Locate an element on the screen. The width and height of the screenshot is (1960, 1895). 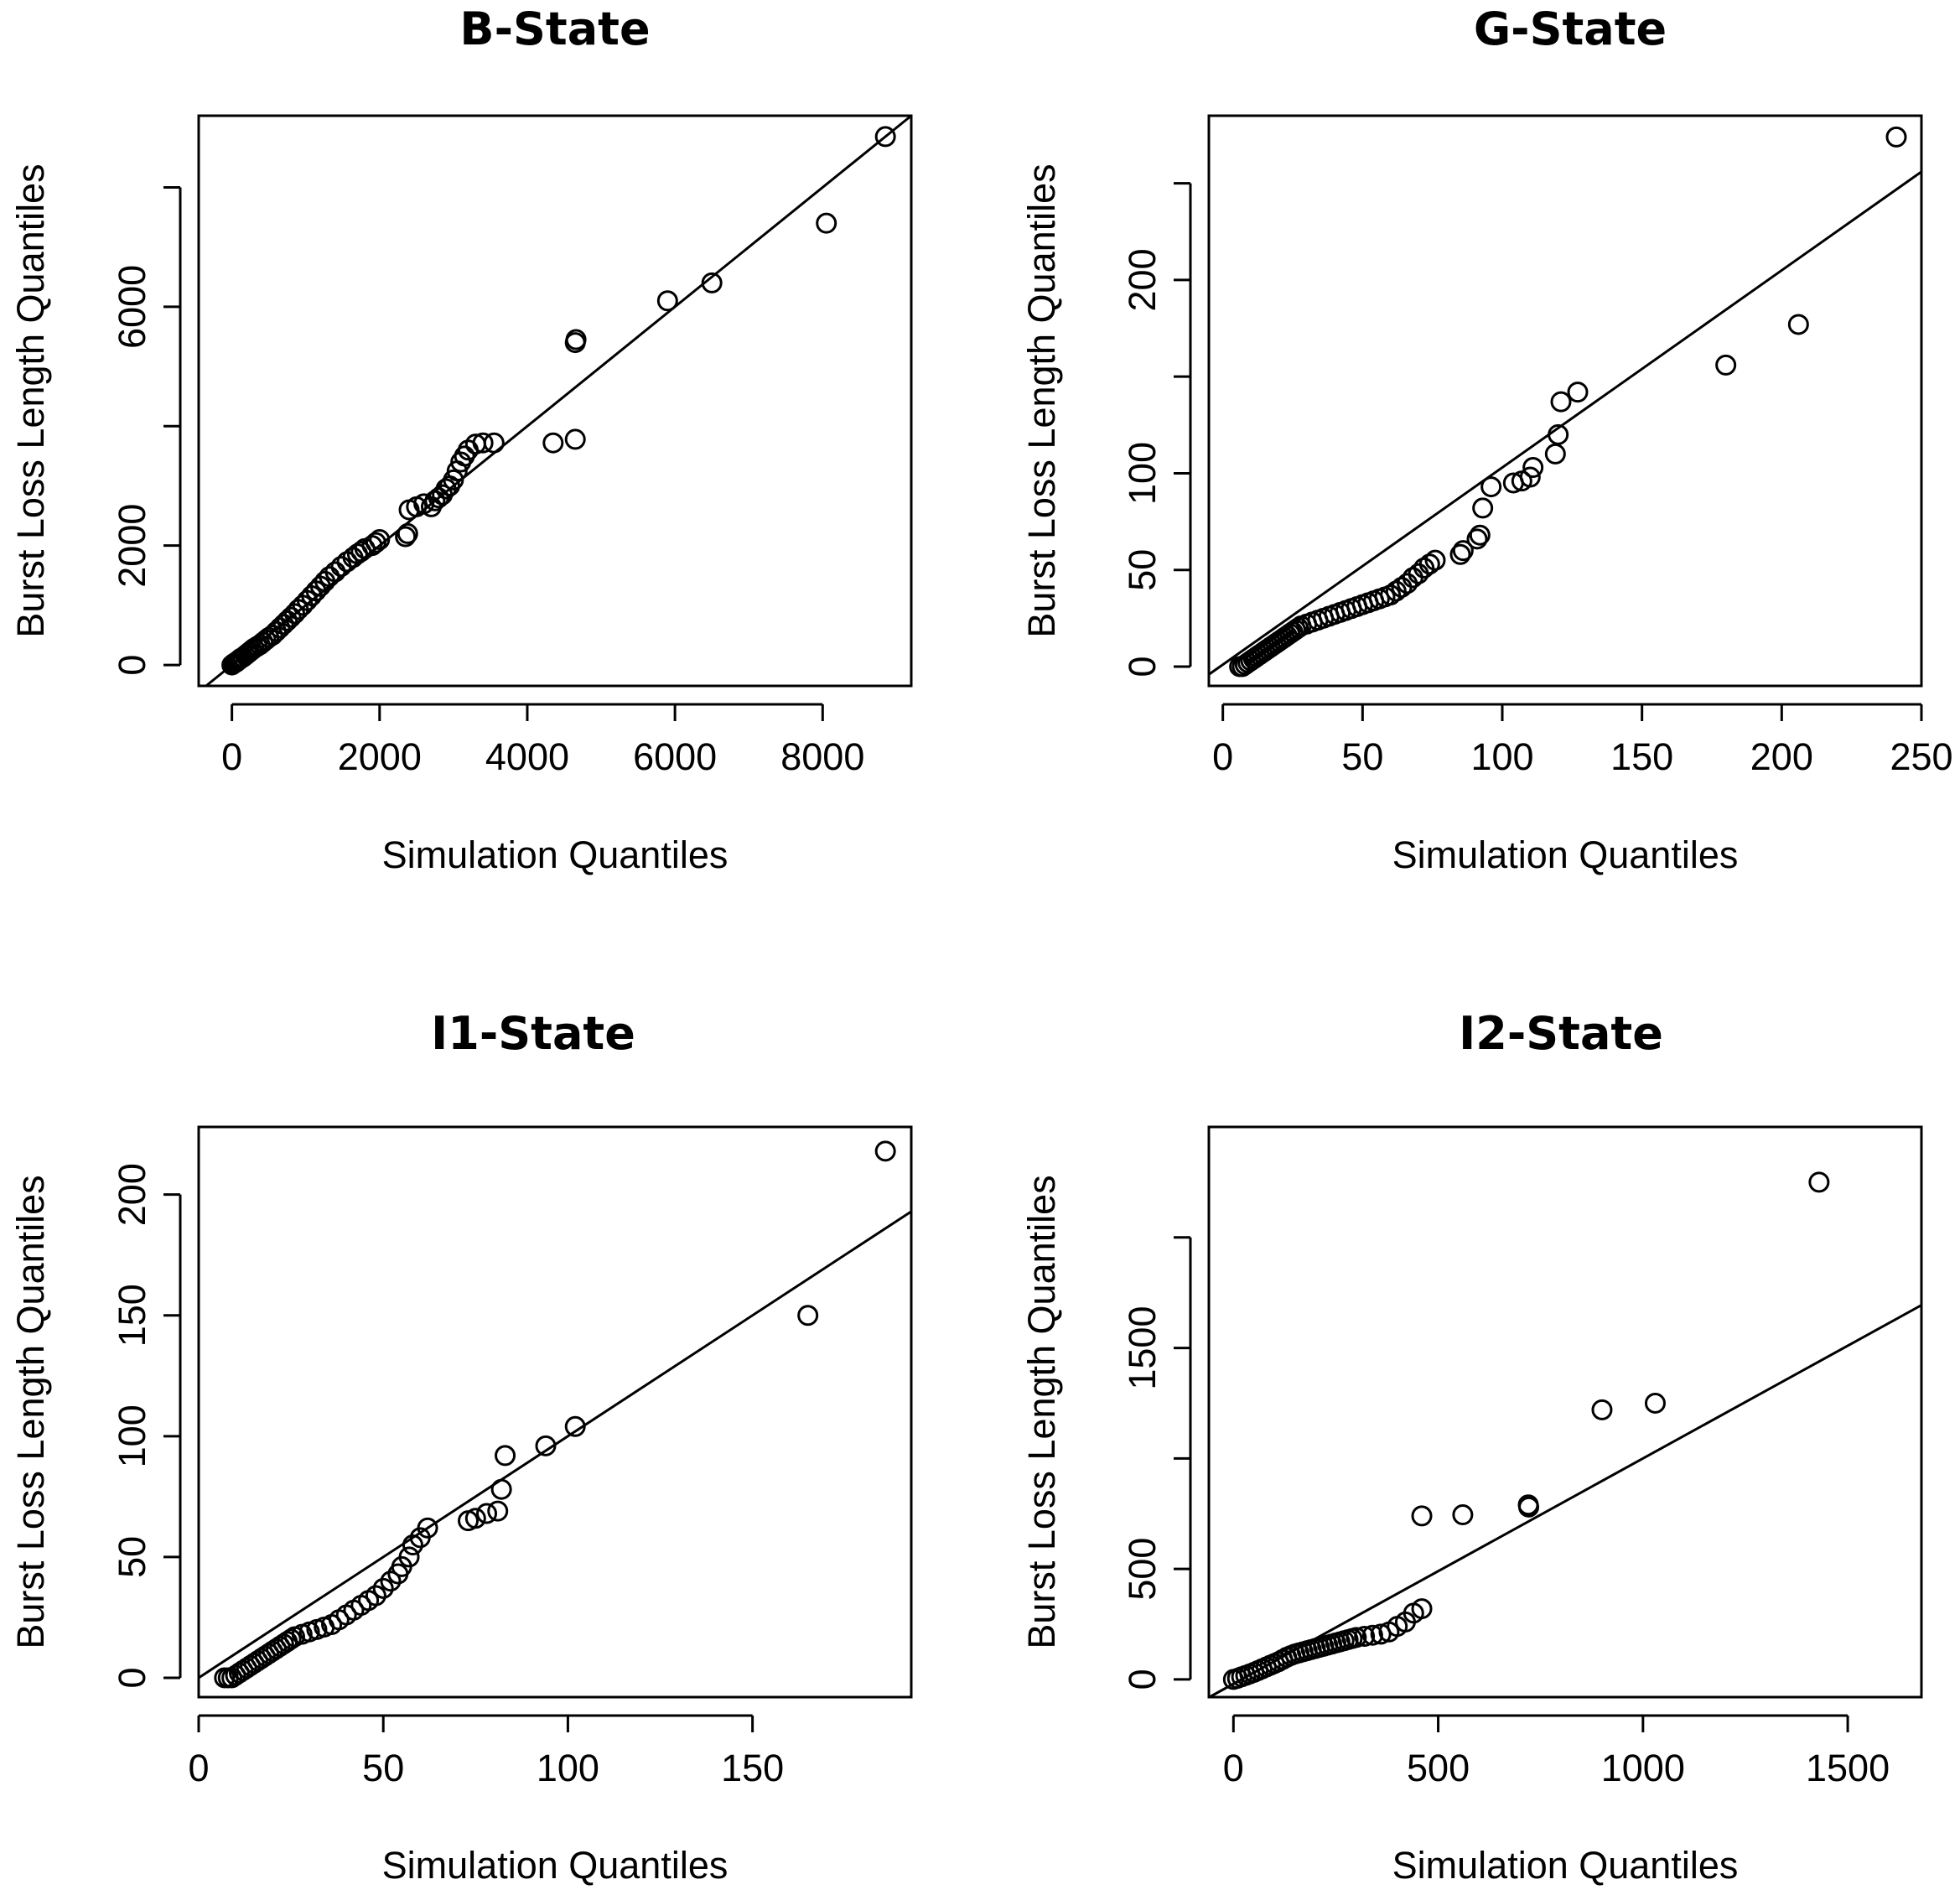
x-tick-label: 6000 is located at coordinates (675, 756).